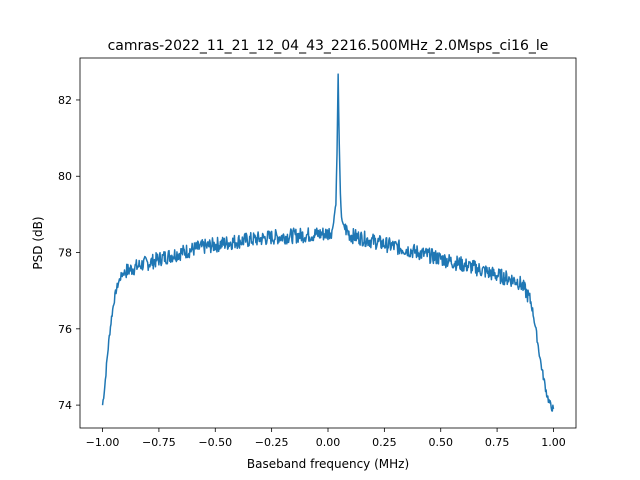 The width and height of the screenshot is (640, 480). Describe the element at coordinates (328, 442) in the screenshot. I see `x-tick-label: 0.00` at that location.